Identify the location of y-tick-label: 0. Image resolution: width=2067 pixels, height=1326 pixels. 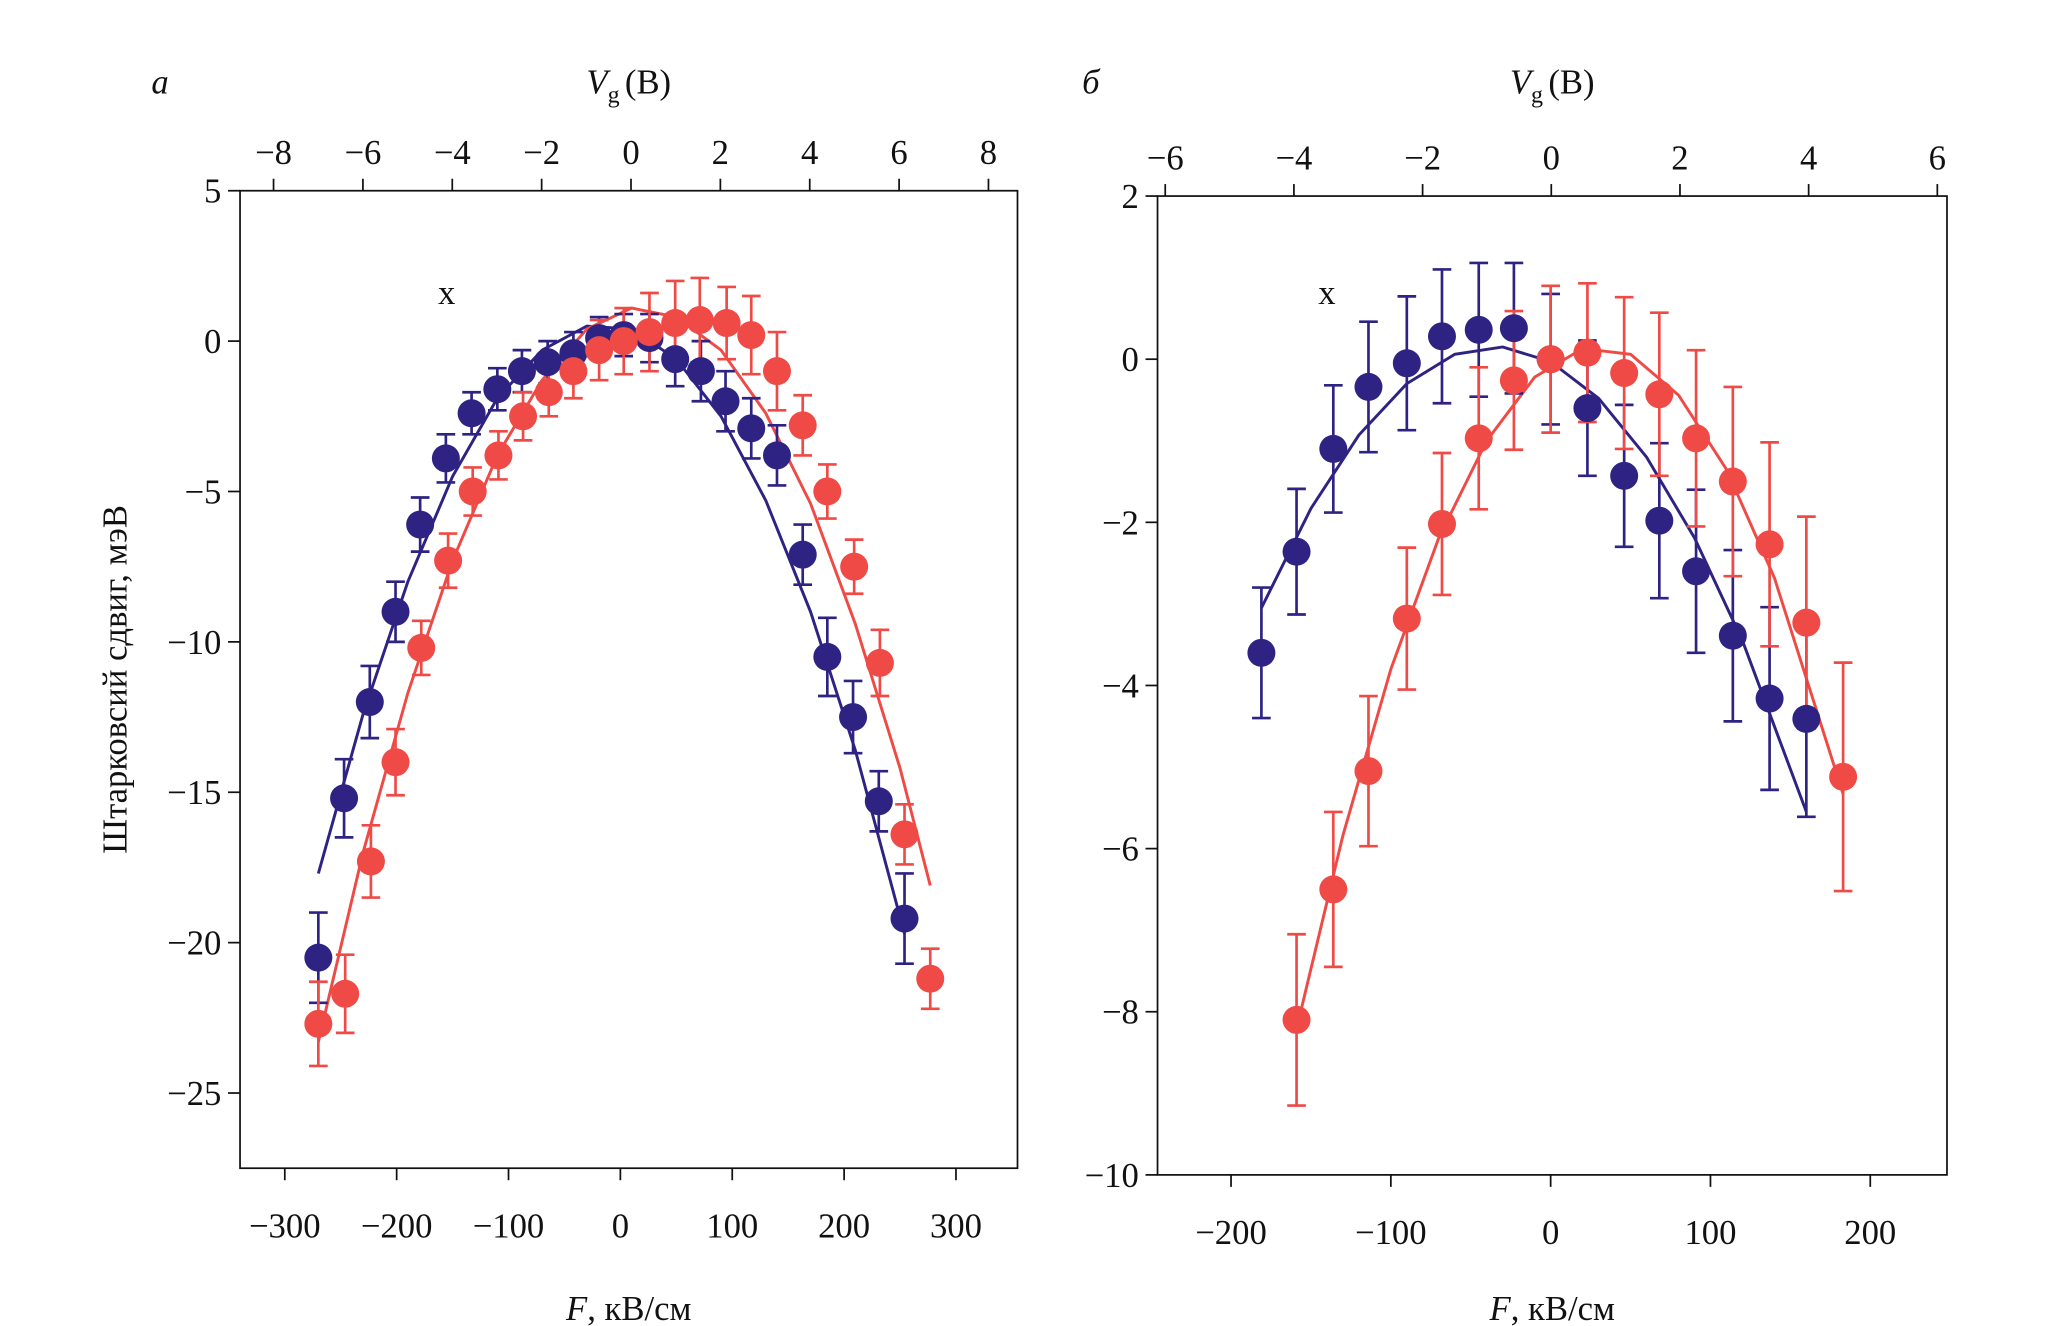
(212, 342).